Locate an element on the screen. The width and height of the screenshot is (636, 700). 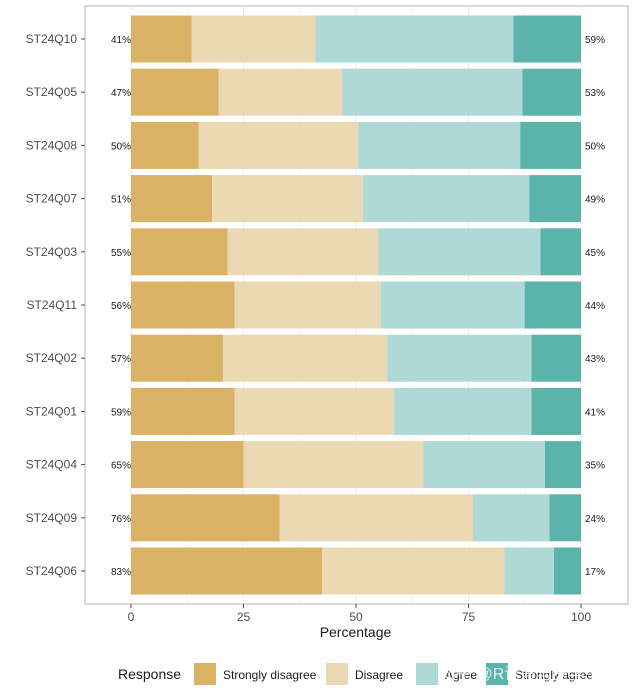
y-tick-label: ST24Q05 is located at coordinates (52, 92).